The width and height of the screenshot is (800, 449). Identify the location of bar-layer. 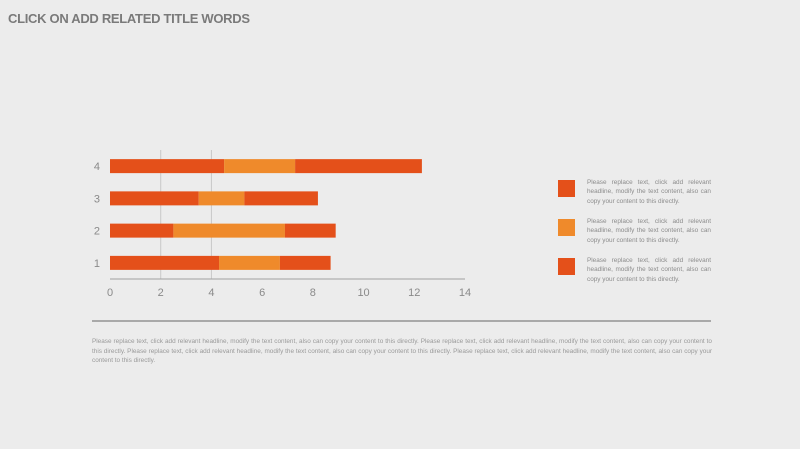
(266, 214).